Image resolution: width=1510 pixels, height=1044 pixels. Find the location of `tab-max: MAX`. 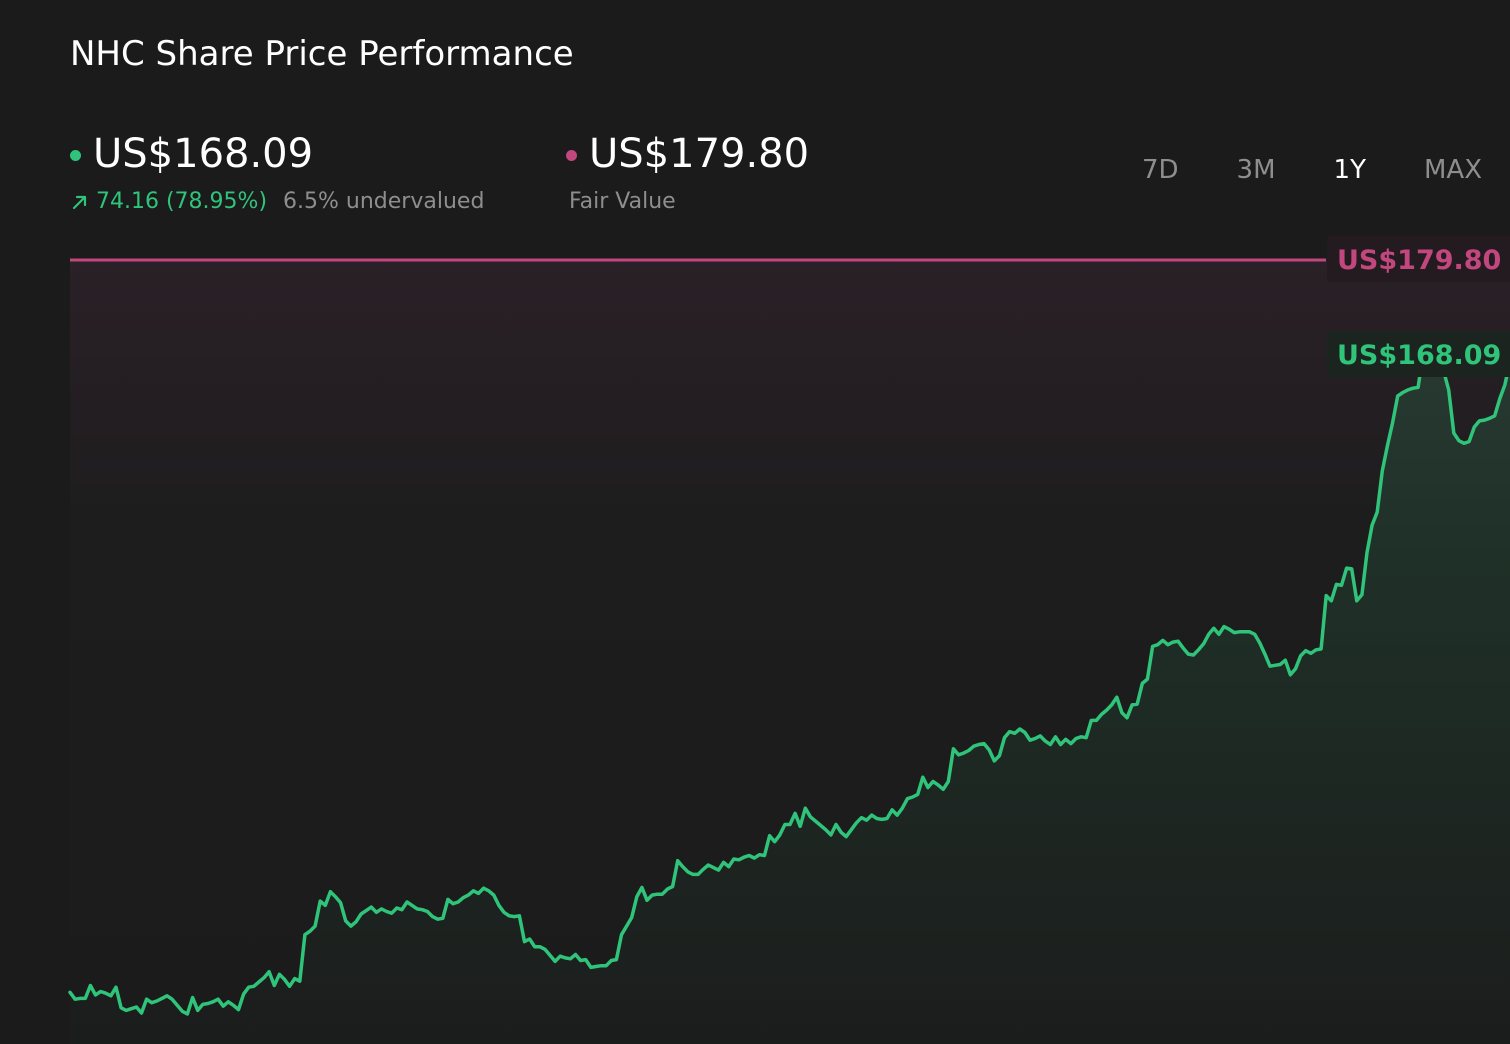

tab-max: MAX is located at coordinates (1452, 170).